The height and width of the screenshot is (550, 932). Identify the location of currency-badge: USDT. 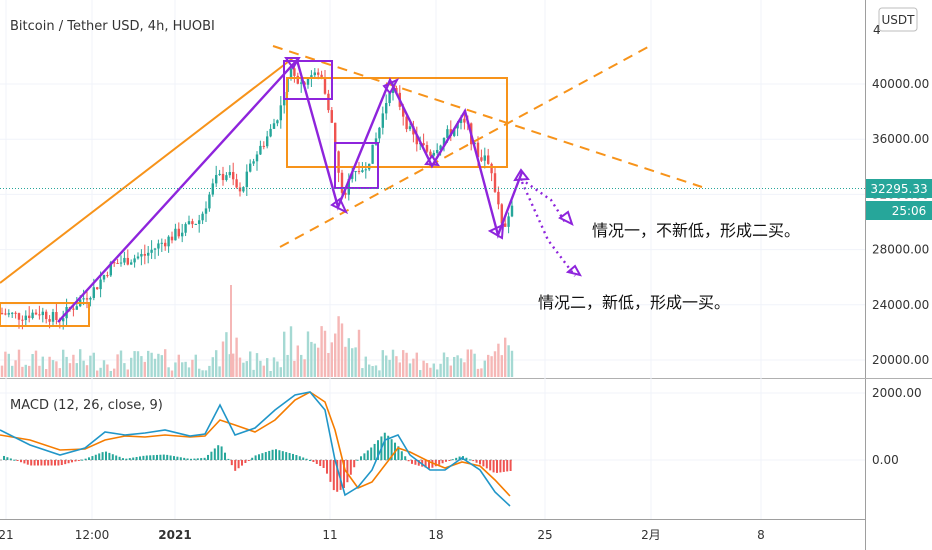
(898, 19).